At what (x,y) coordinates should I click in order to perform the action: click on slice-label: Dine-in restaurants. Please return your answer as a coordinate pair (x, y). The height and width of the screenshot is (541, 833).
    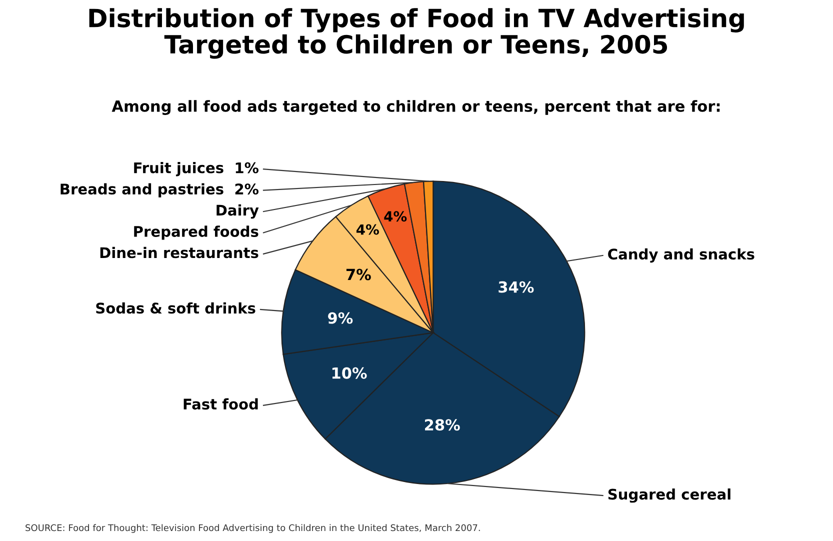
    Looking at the image, I should click on (179, 252).